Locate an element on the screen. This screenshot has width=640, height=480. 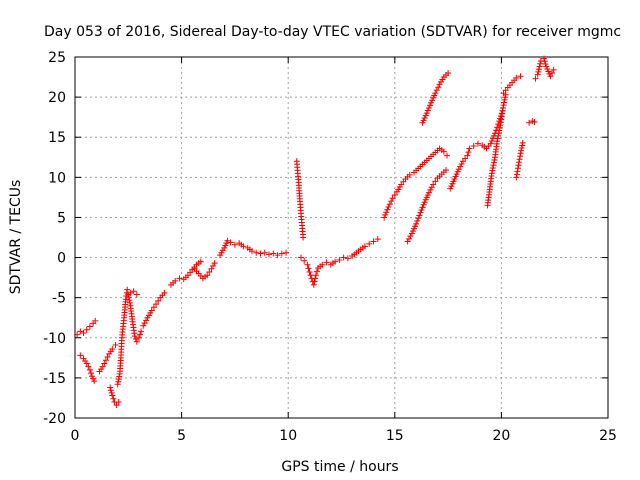
y-axis-label: SDTVAR / TECUs is located at coordinates (16, 237).